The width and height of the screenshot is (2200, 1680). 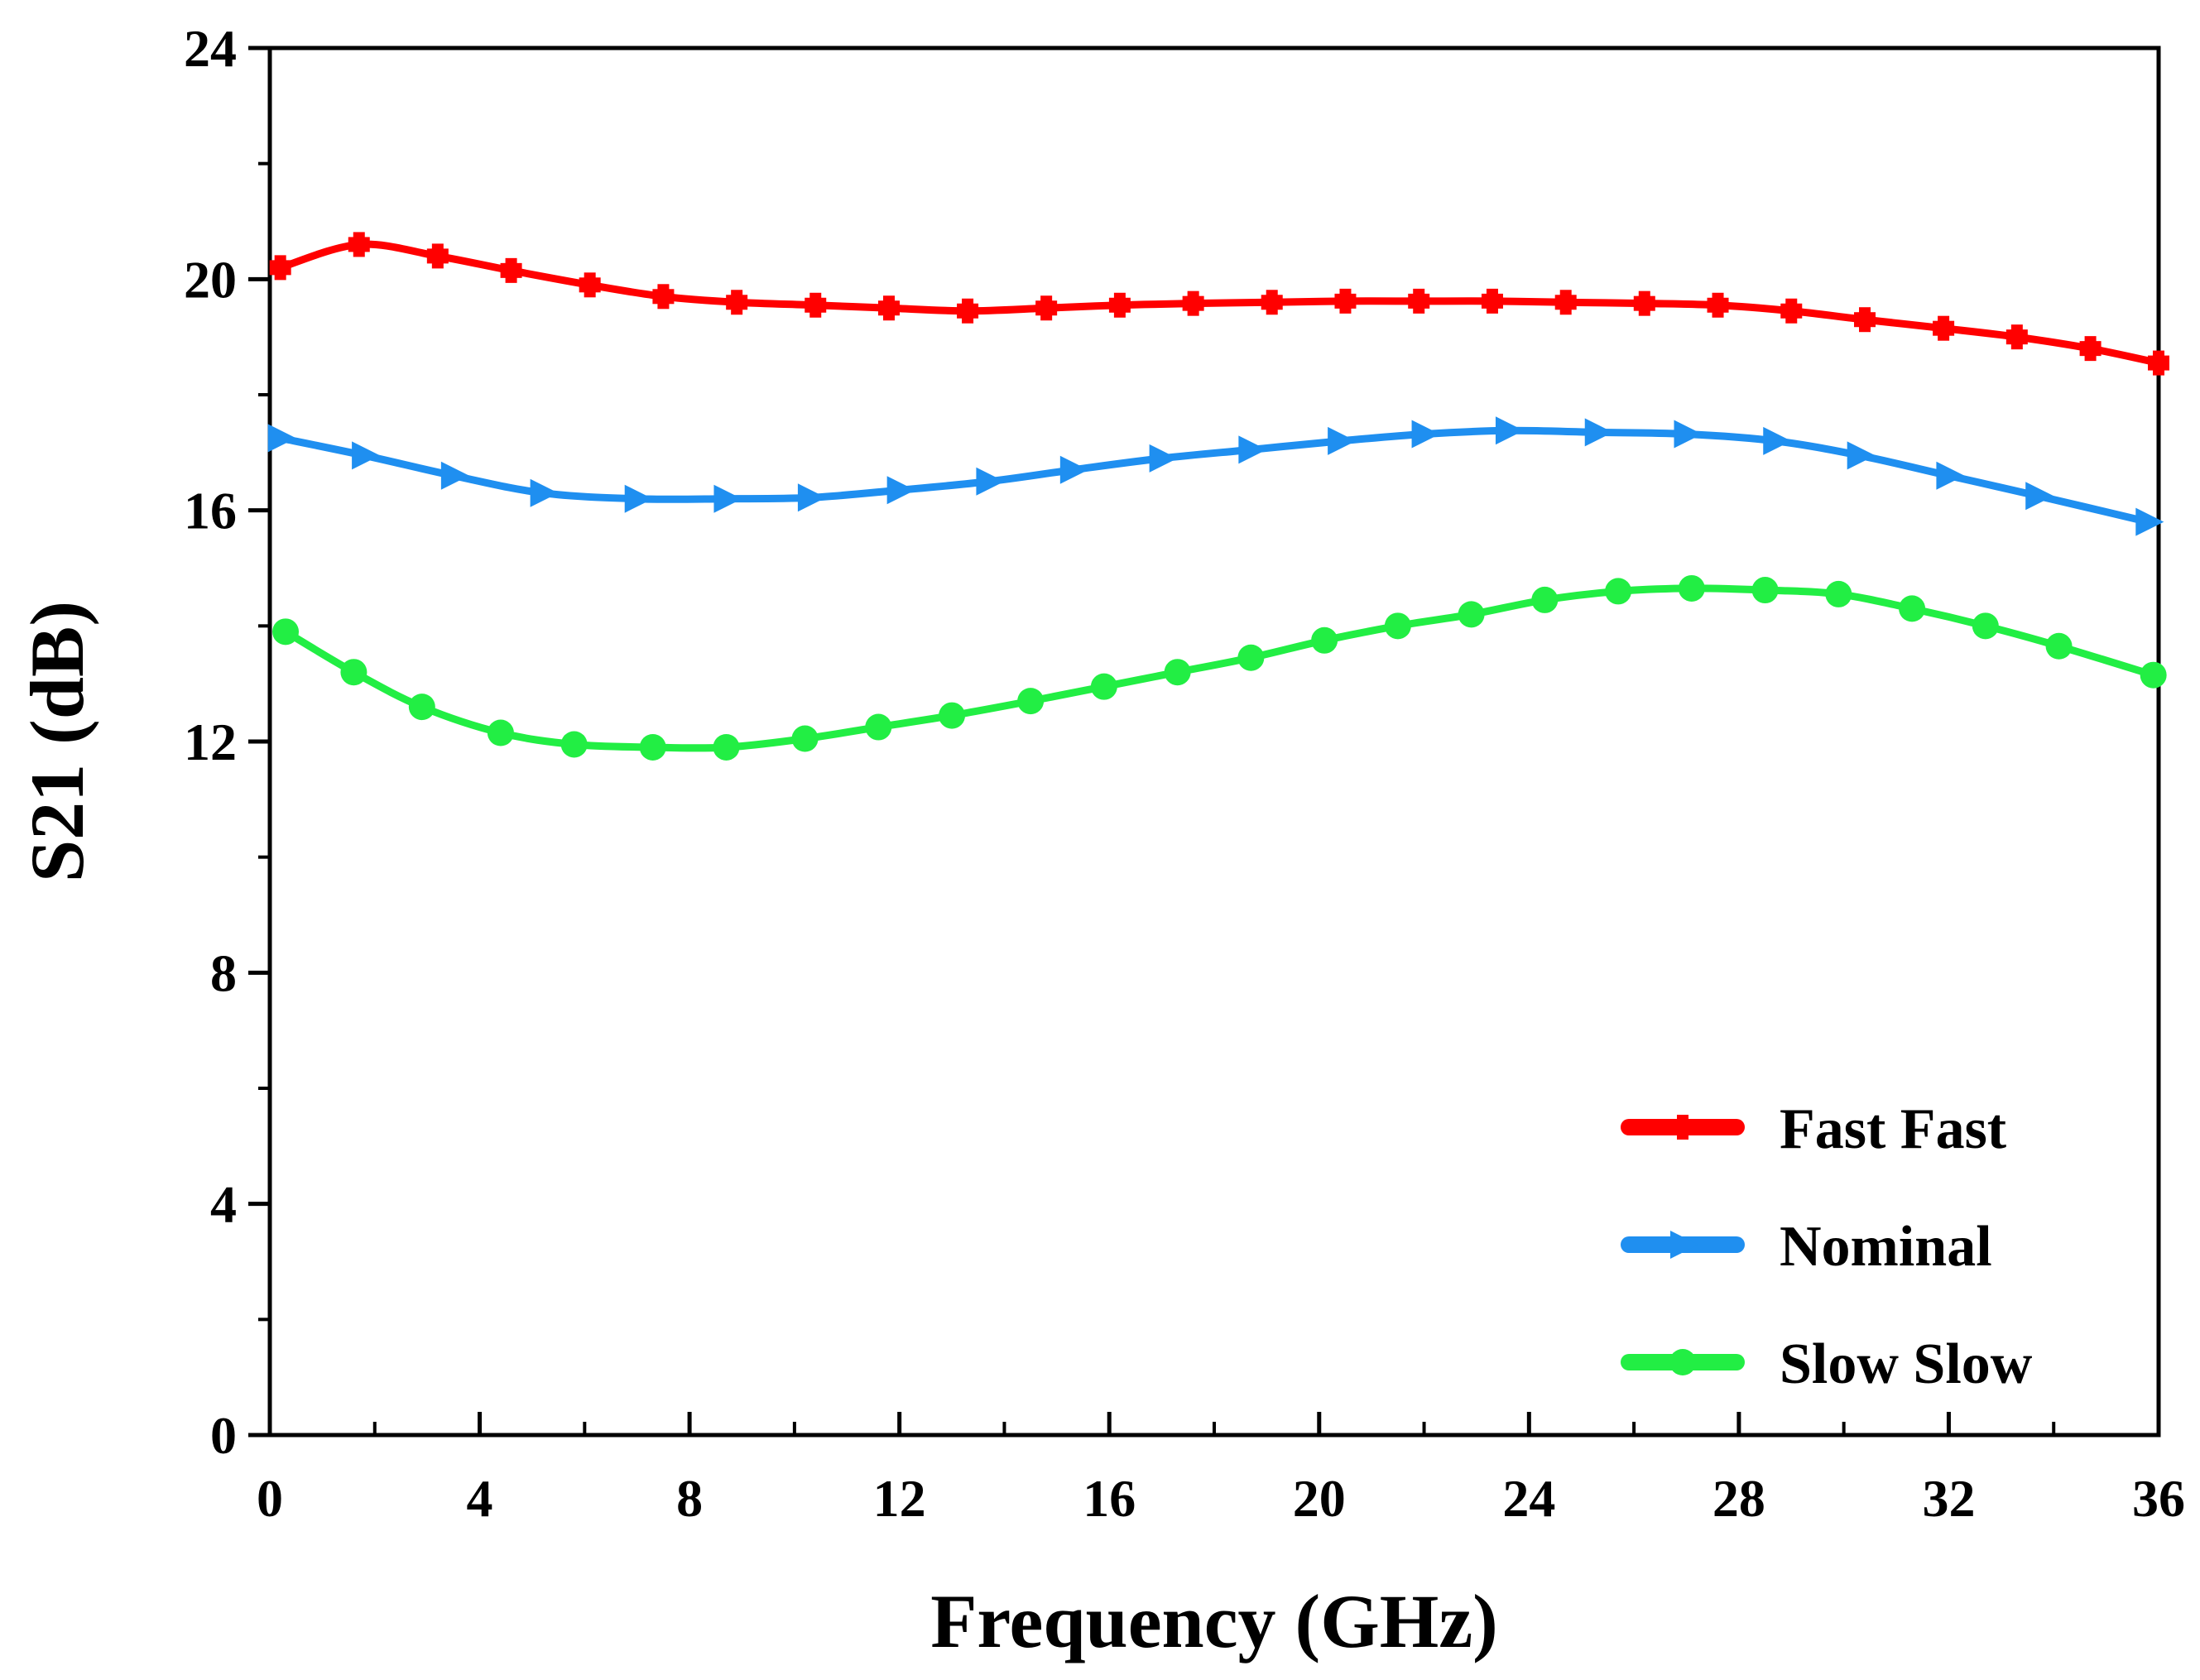 I want to click on x-tick-label: 0, so click(x=270, y=1498).